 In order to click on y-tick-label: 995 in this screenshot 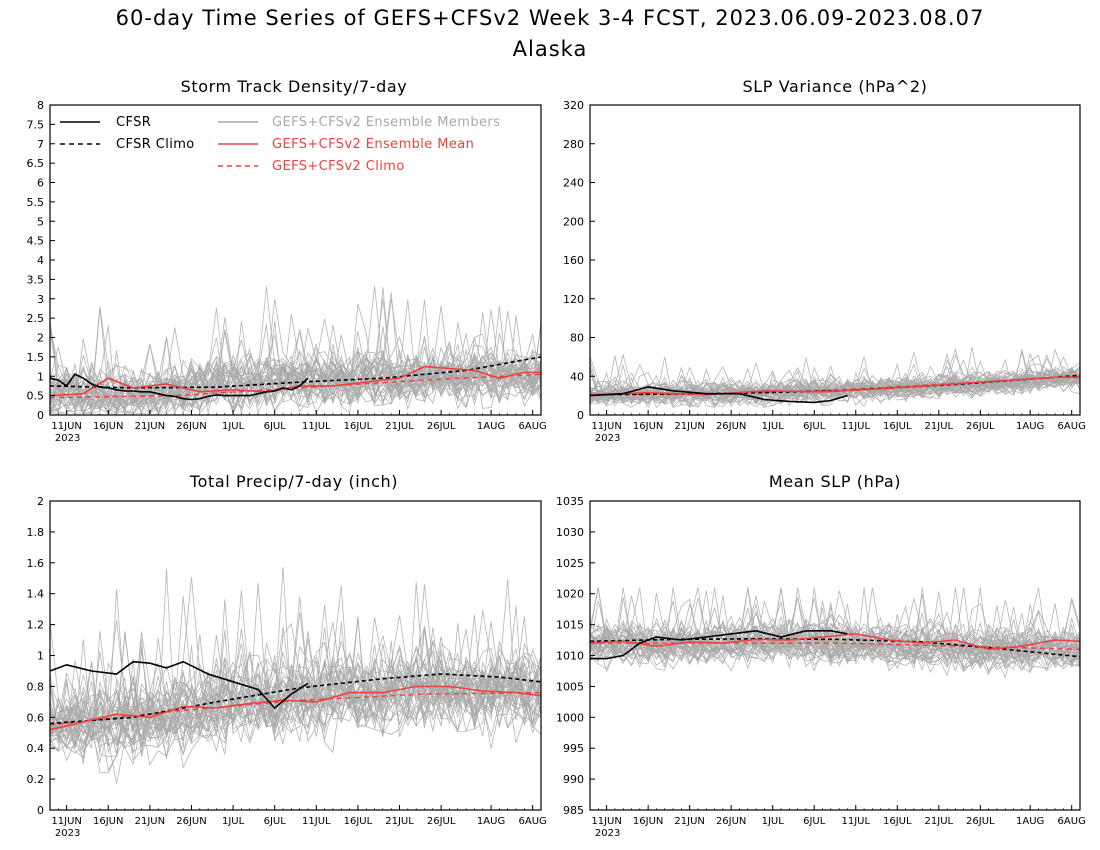, I will do `click(573, 748)`.